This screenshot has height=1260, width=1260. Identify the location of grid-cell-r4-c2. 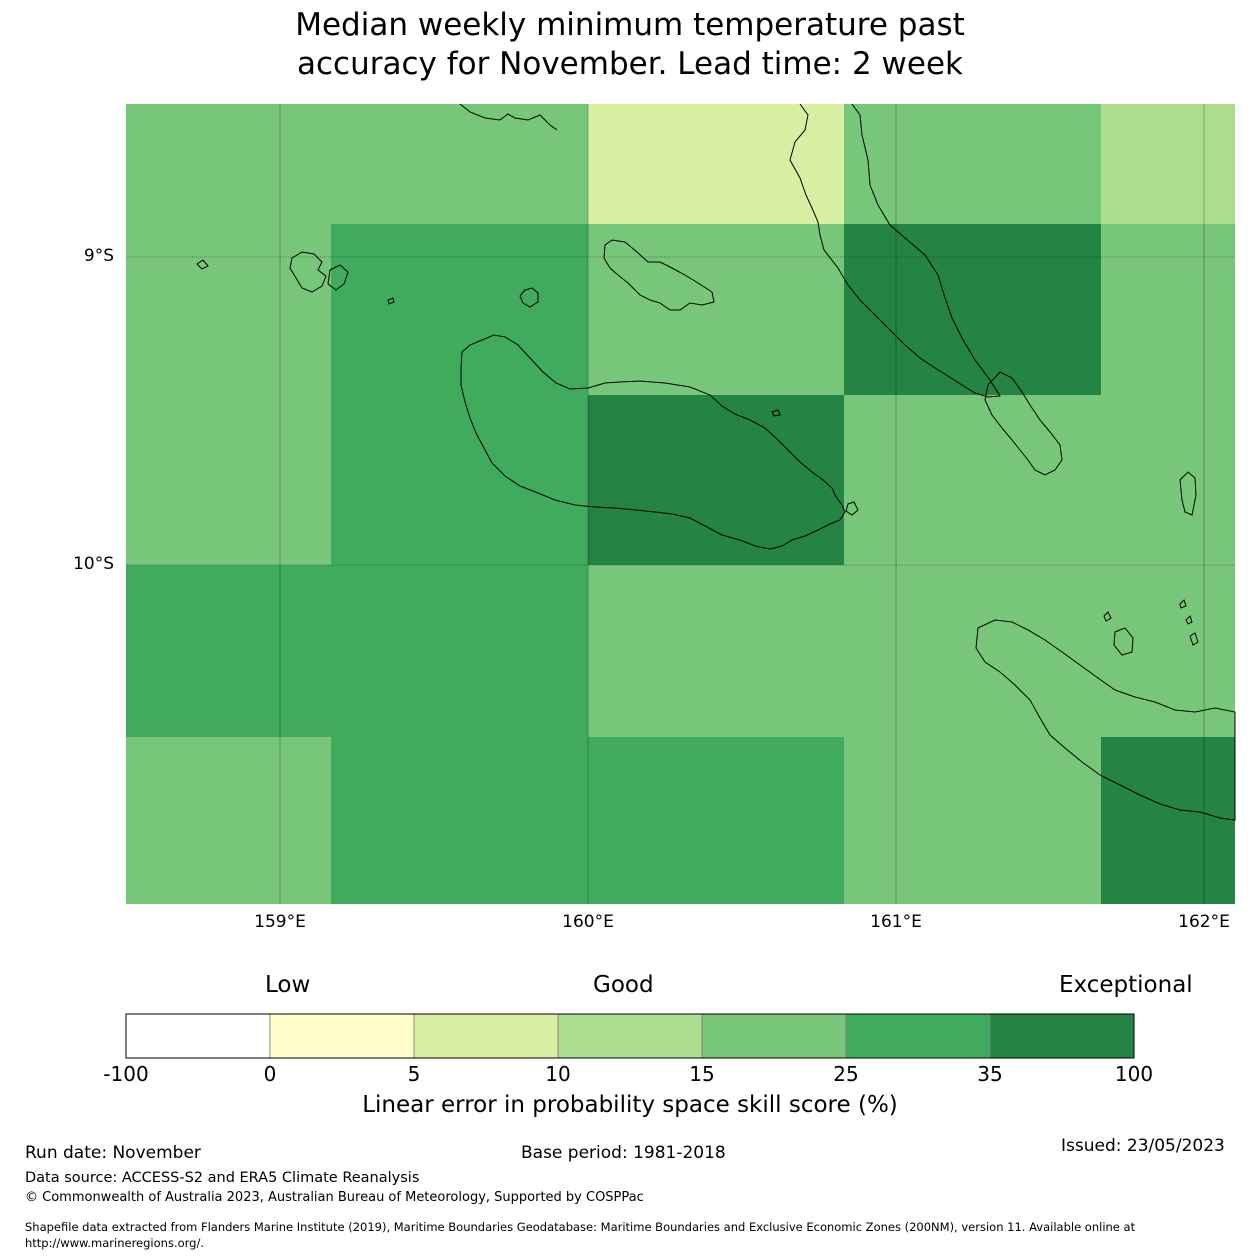
(716, 820).